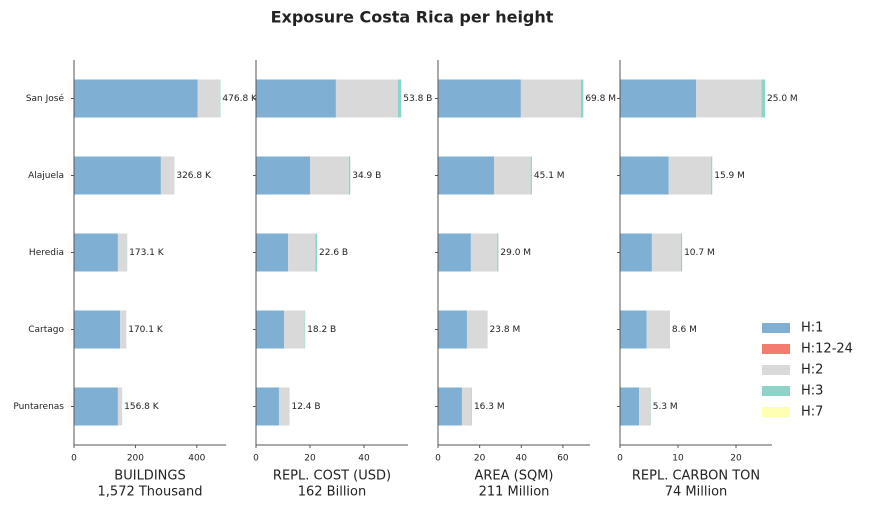  I want to click on total-label: 29.0 M, so click(515, 253).